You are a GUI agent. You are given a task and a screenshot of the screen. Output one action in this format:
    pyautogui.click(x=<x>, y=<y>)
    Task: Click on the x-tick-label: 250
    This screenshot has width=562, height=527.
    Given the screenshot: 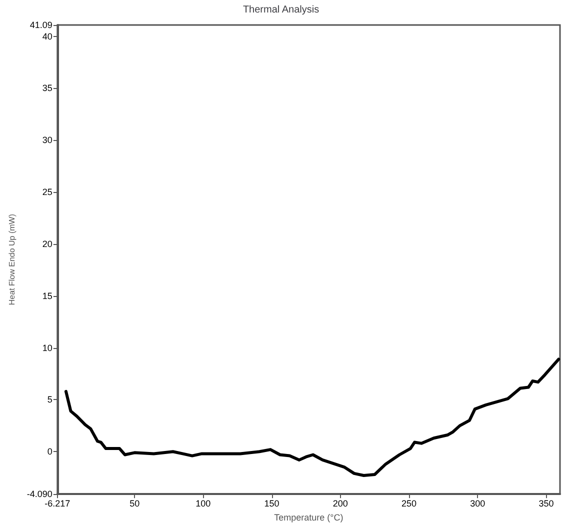 What is the action you would take?
    pyautogui.click(x=409, y=503)
    